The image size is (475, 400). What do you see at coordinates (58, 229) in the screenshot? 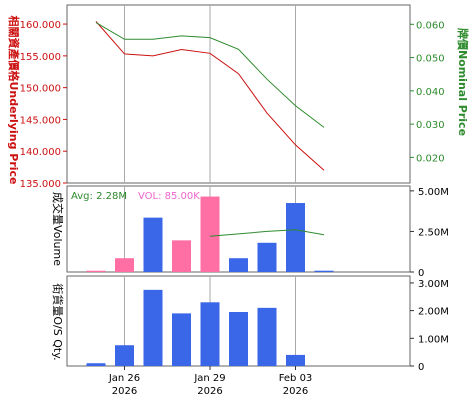
I see `volume-axis-title: 成交量Volume` at bounding box center [58, 229].